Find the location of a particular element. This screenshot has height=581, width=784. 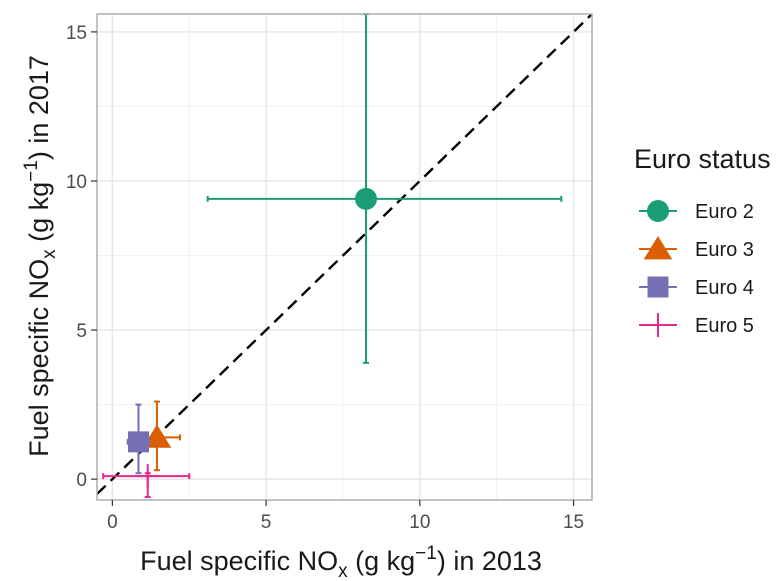

y-tick-label: 15 is located at coordinates (76, 33).